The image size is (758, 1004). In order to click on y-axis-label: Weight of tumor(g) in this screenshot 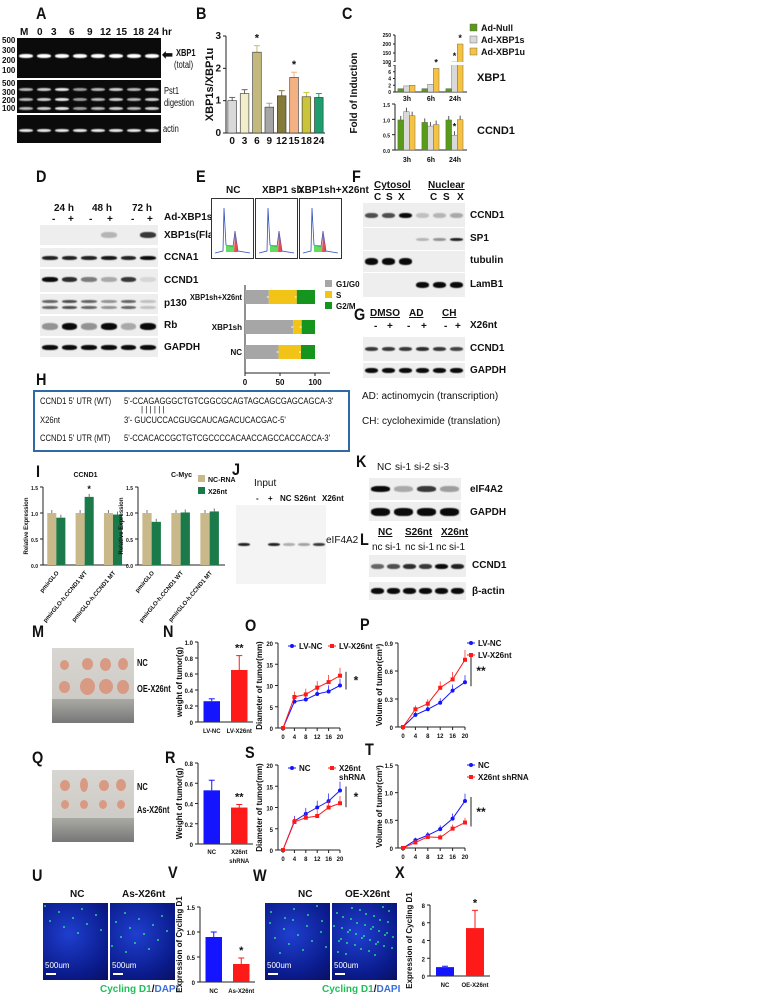, I will do `click(179, 803)`.